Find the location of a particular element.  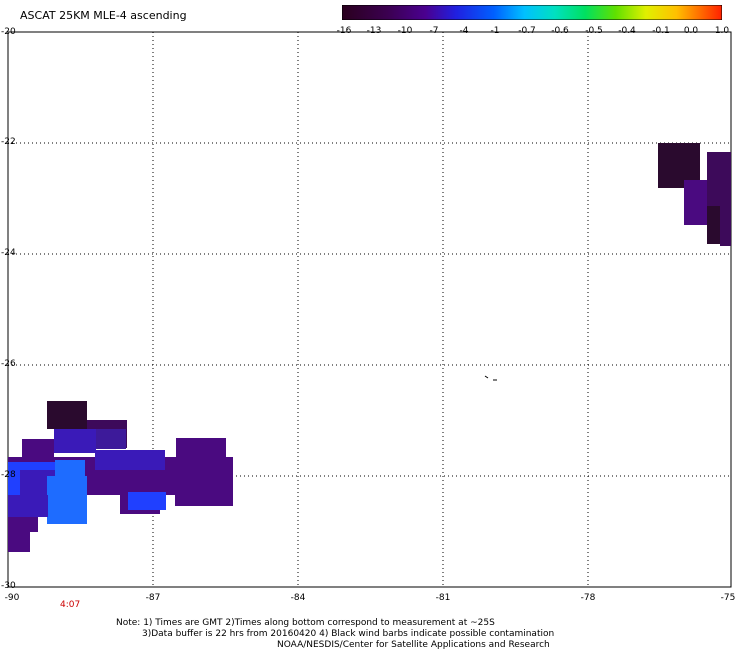

colorbar-label: -16 is located at coordinates (344, 31).